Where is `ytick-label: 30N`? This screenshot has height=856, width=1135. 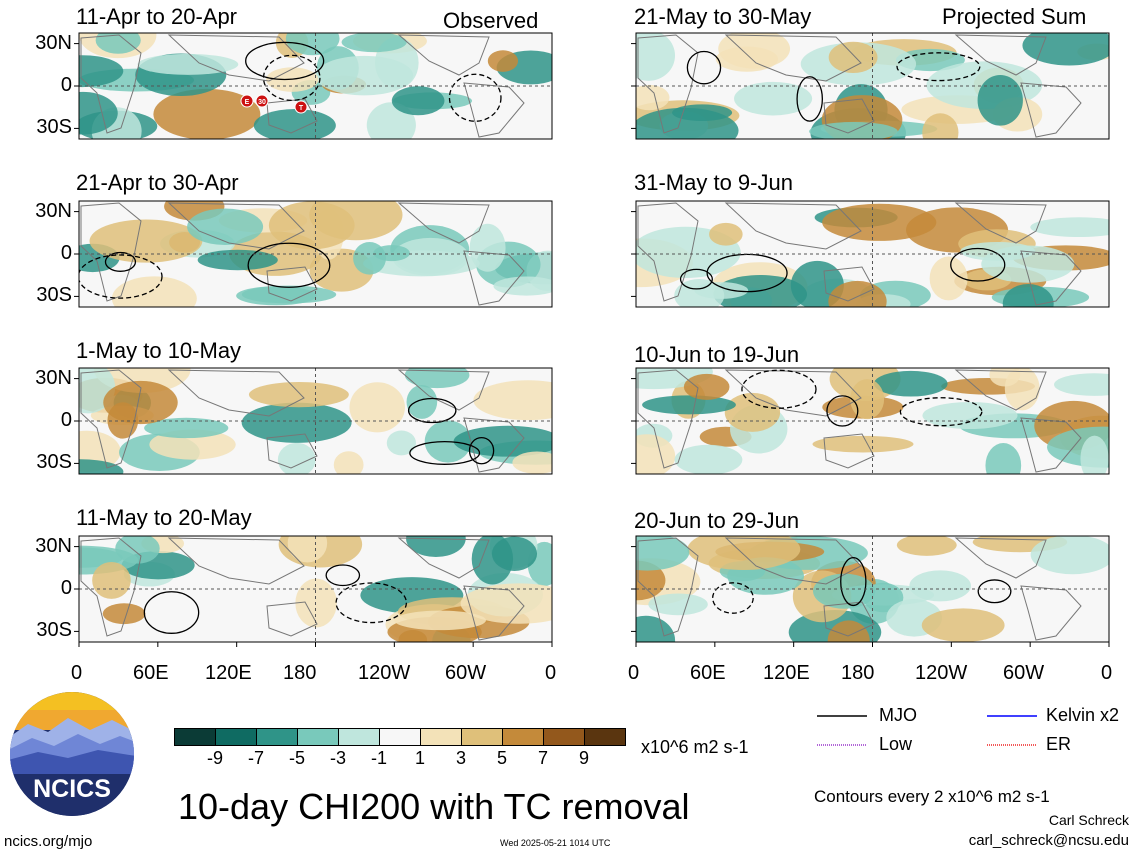
ytick-label: 30N is located at coordinates (53, 210).